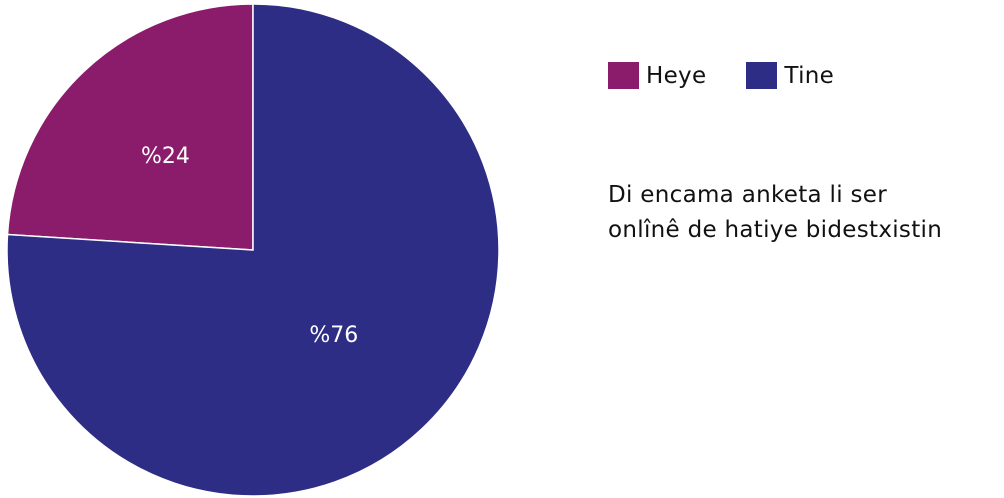 The image size is (1004, 498). Describe the element at coordinates (623, 75) in the screenshot. I see `legend-swatch-heye` at that location.